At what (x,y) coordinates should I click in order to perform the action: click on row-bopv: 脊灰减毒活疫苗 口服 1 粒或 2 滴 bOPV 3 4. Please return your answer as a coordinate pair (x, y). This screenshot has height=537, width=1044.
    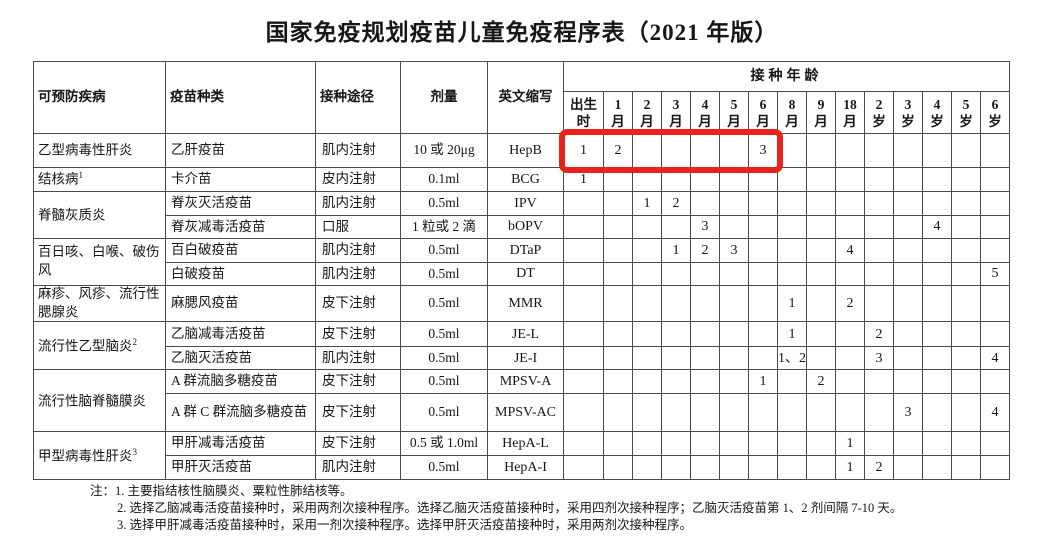
    Looking at the image, I should click on (522, 227).